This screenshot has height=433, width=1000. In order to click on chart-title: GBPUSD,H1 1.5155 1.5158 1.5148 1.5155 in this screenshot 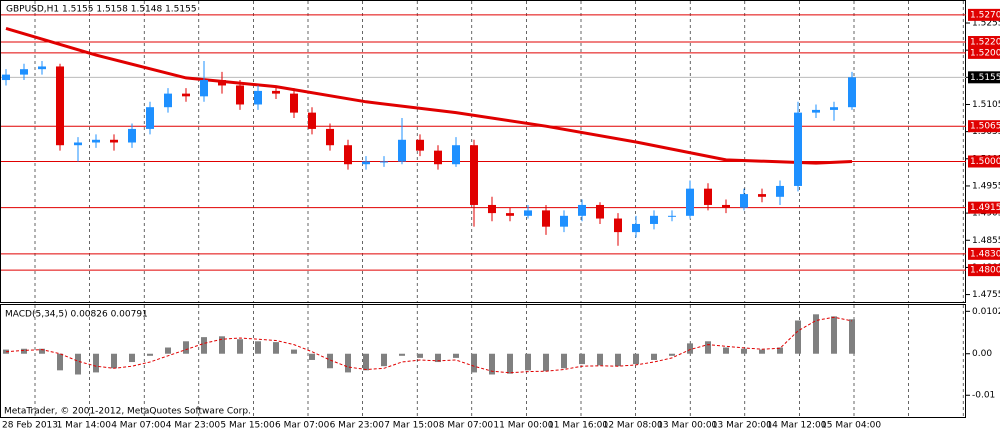, I will do `click(101, 10)`.